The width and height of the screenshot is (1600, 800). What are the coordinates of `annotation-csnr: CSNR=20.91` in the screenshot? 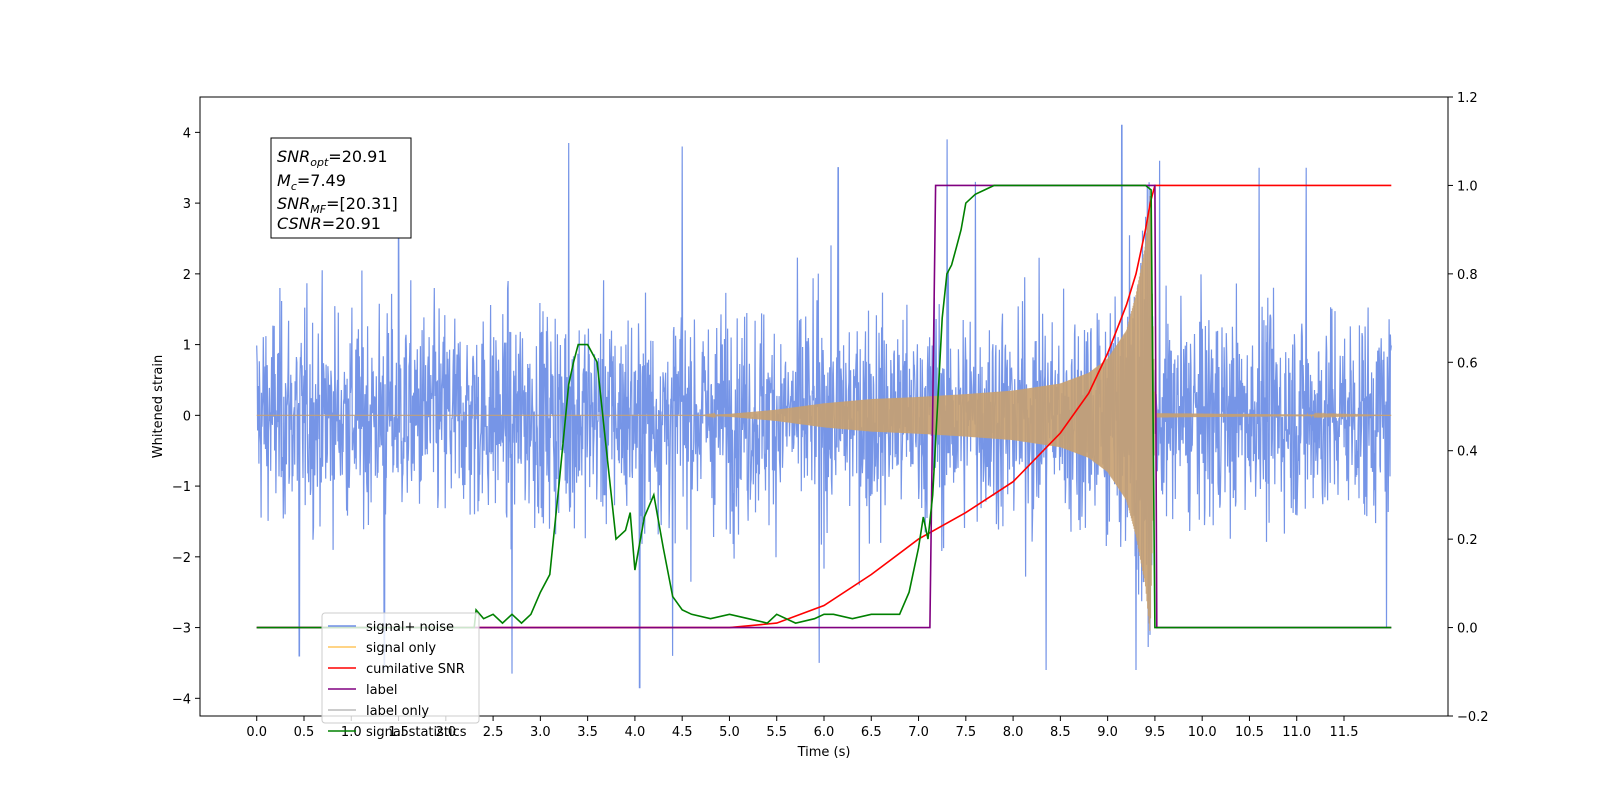 It's located at (329, 223).